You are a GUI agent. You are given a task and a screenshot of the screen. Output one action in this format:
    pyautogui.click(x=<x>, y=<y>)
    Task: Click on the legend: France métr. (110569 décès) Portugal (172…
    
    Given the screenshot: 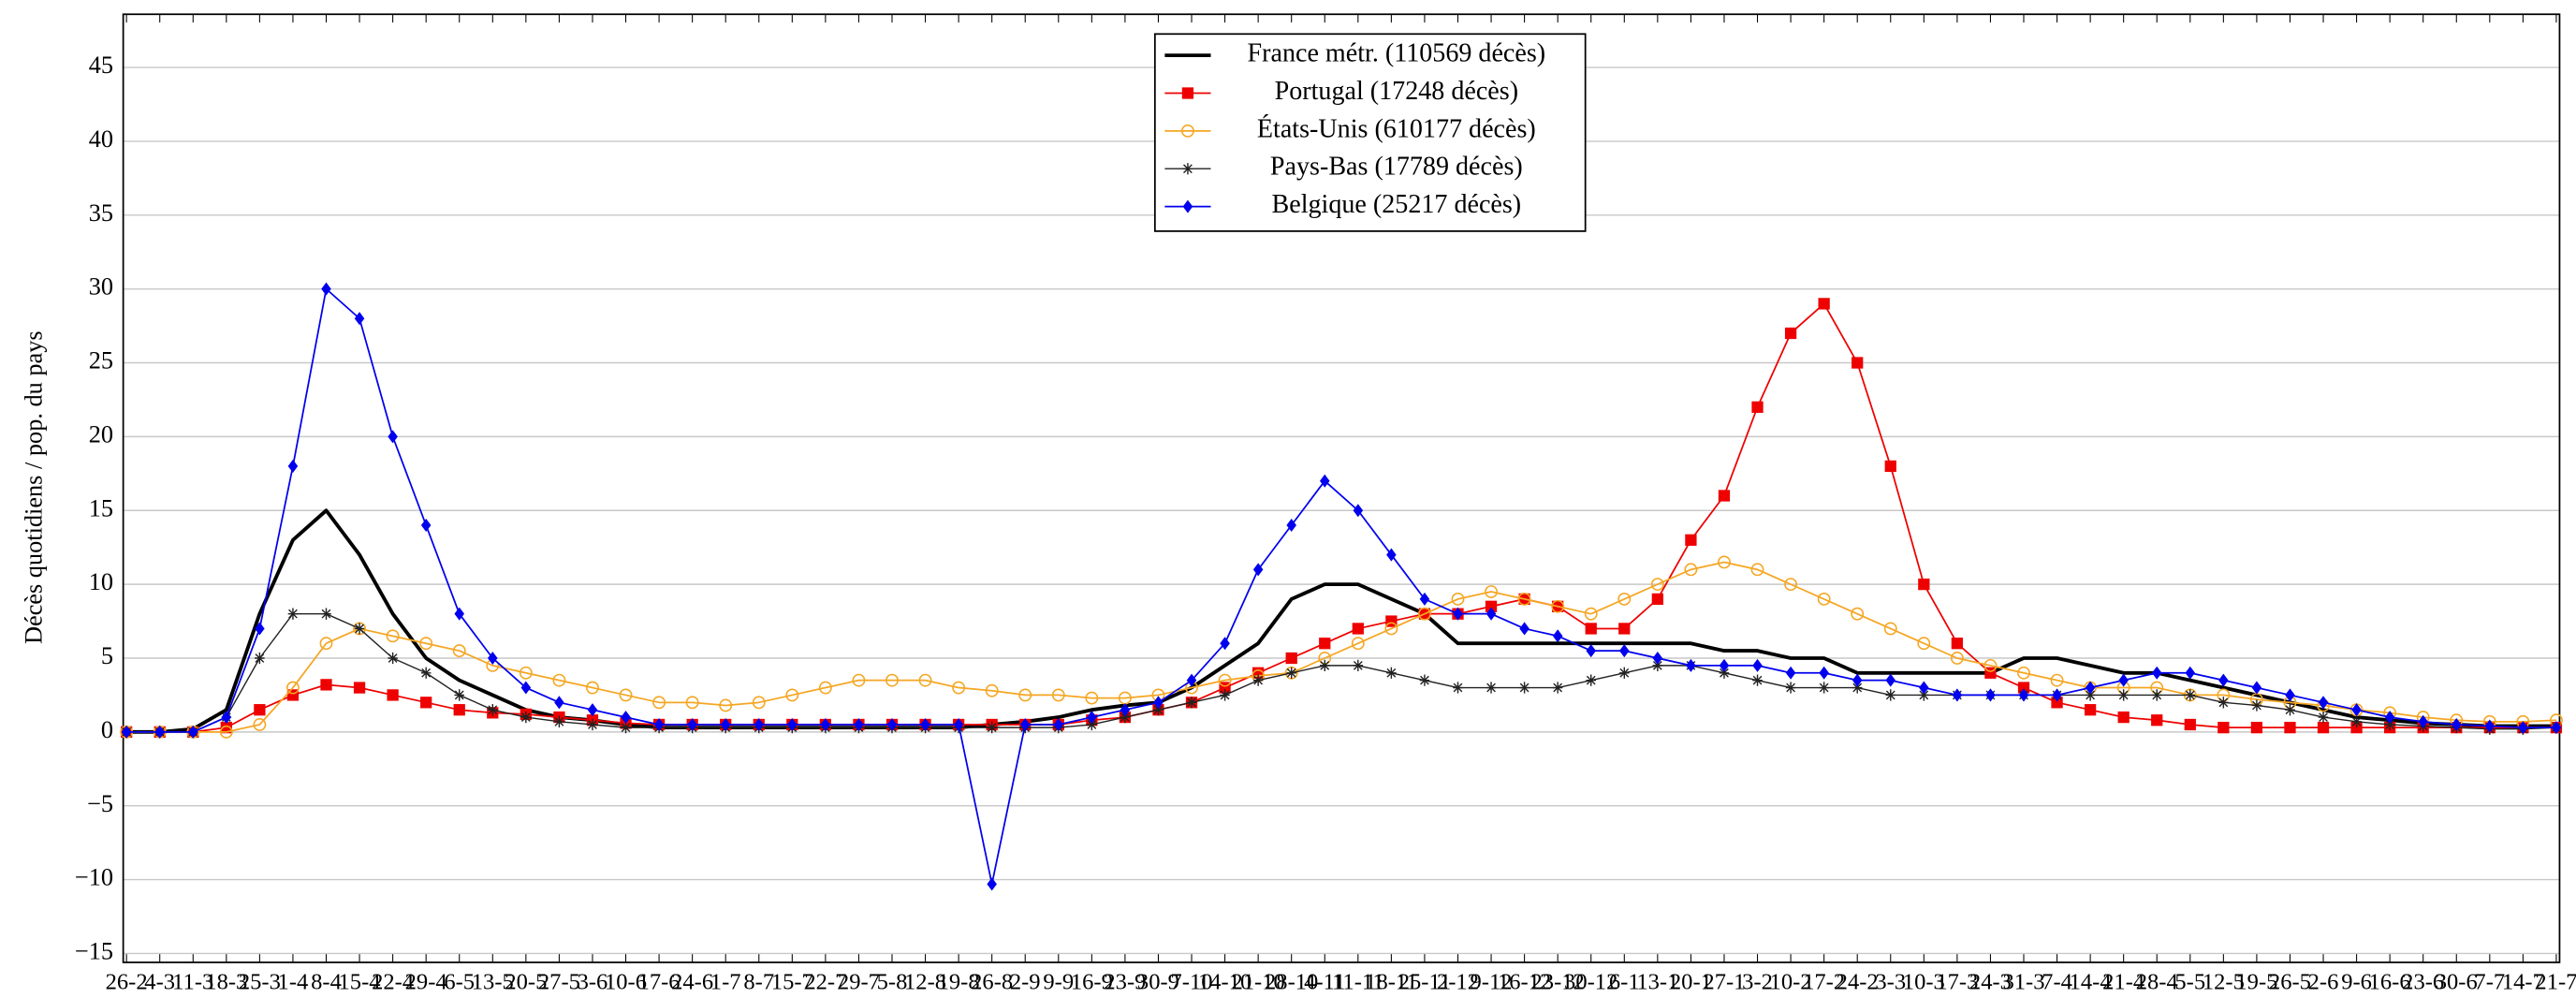 What is the action you would take?
    pyautogui.click(x=1370, y=132)
    